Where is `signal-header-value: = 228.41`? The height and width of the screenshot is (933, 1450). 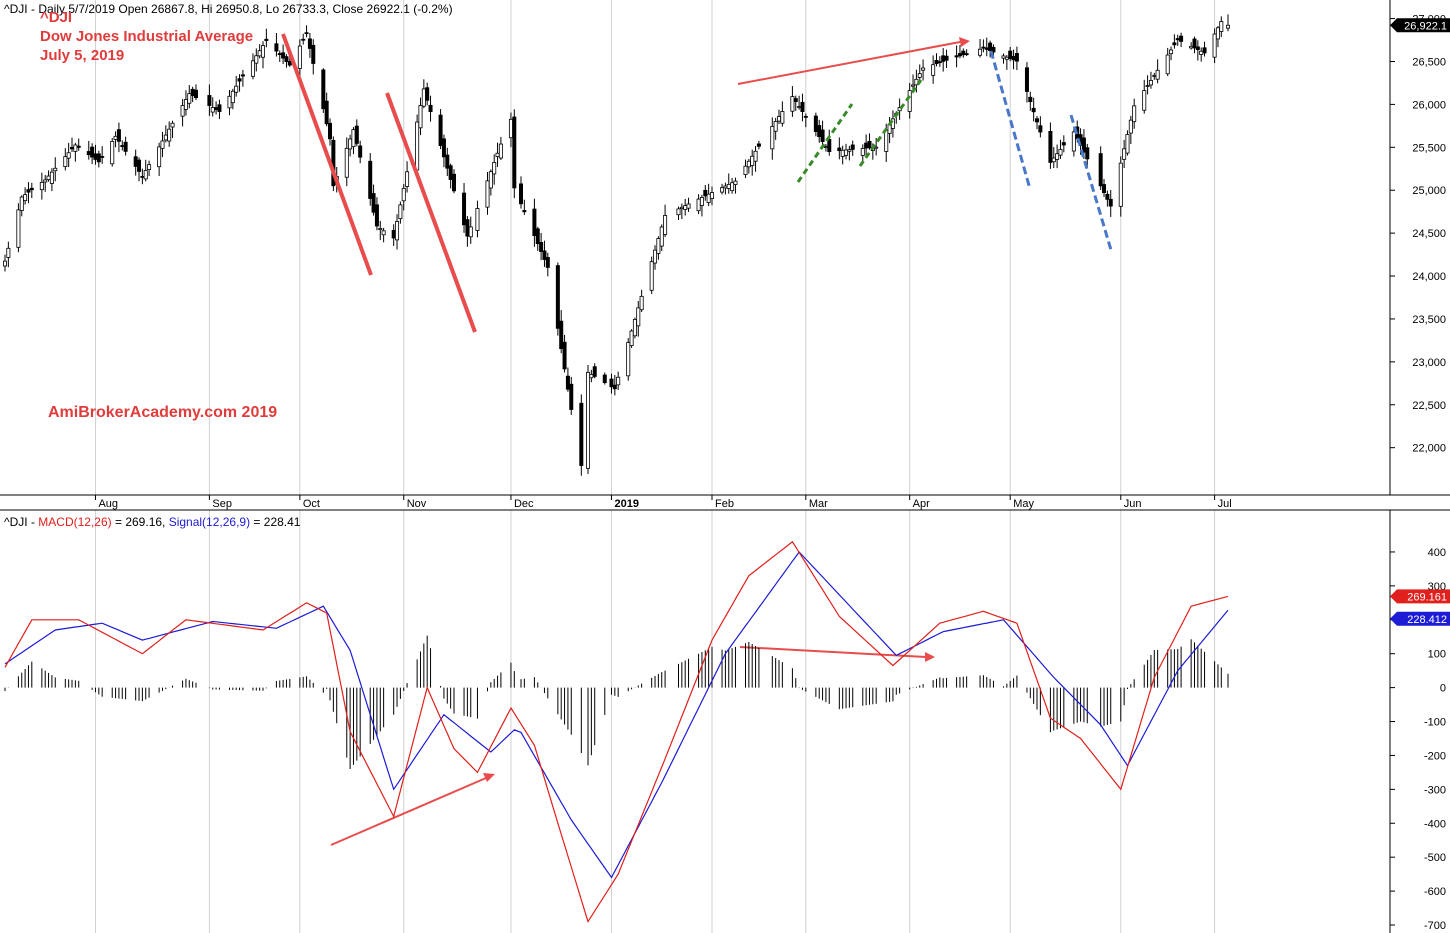
signal-header-value: = 228.41 is located at coordinates (275, 522).